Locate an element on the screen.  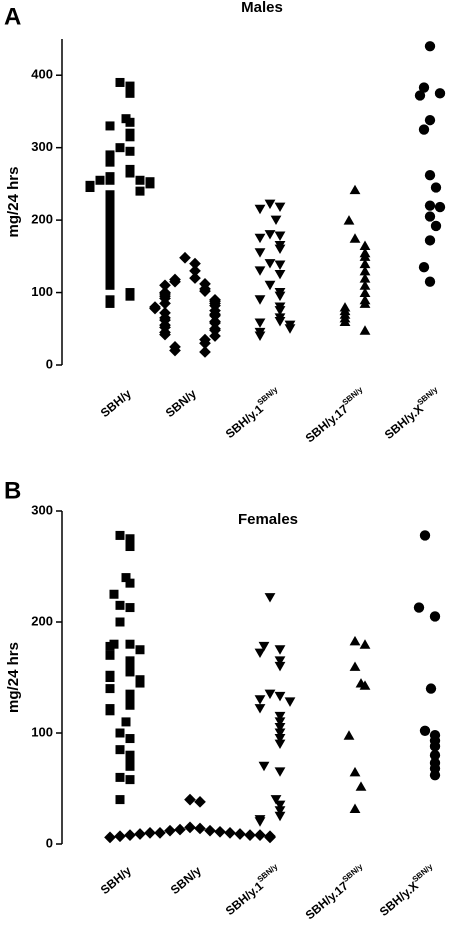
category-name: SBH/y is located at coordinates (116, 403).